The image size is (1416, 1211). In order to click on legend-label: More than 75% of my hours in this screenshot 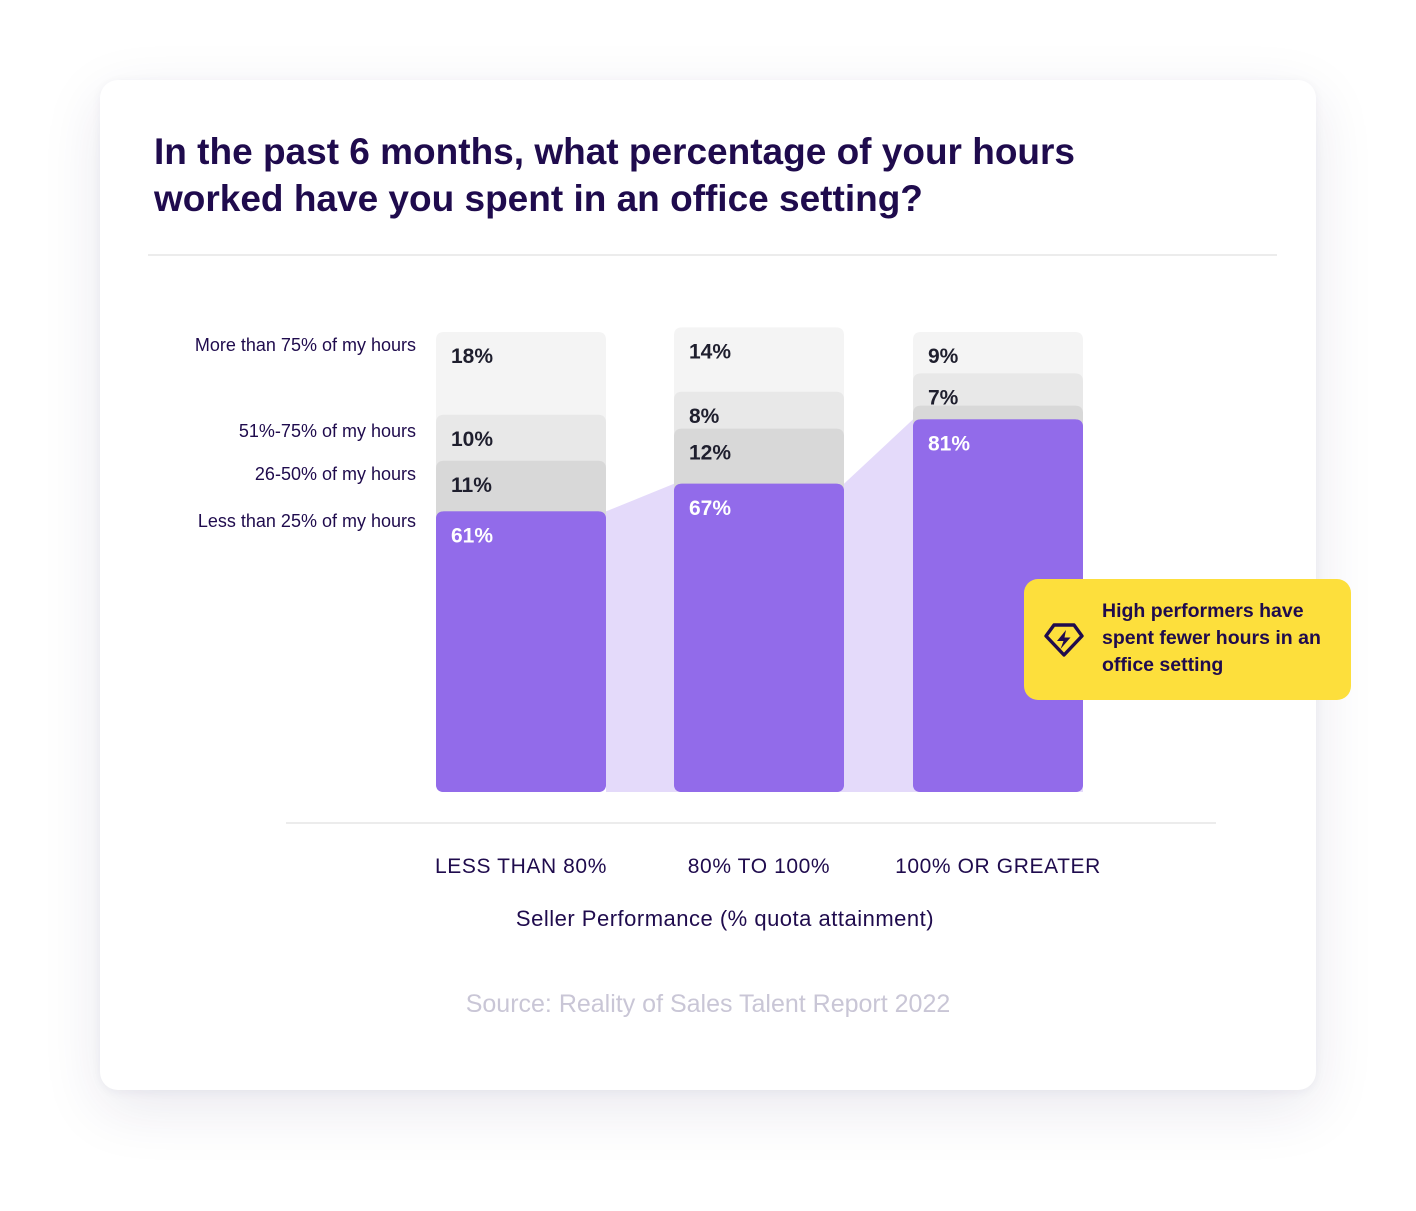, I will do `click(305, 345)`.